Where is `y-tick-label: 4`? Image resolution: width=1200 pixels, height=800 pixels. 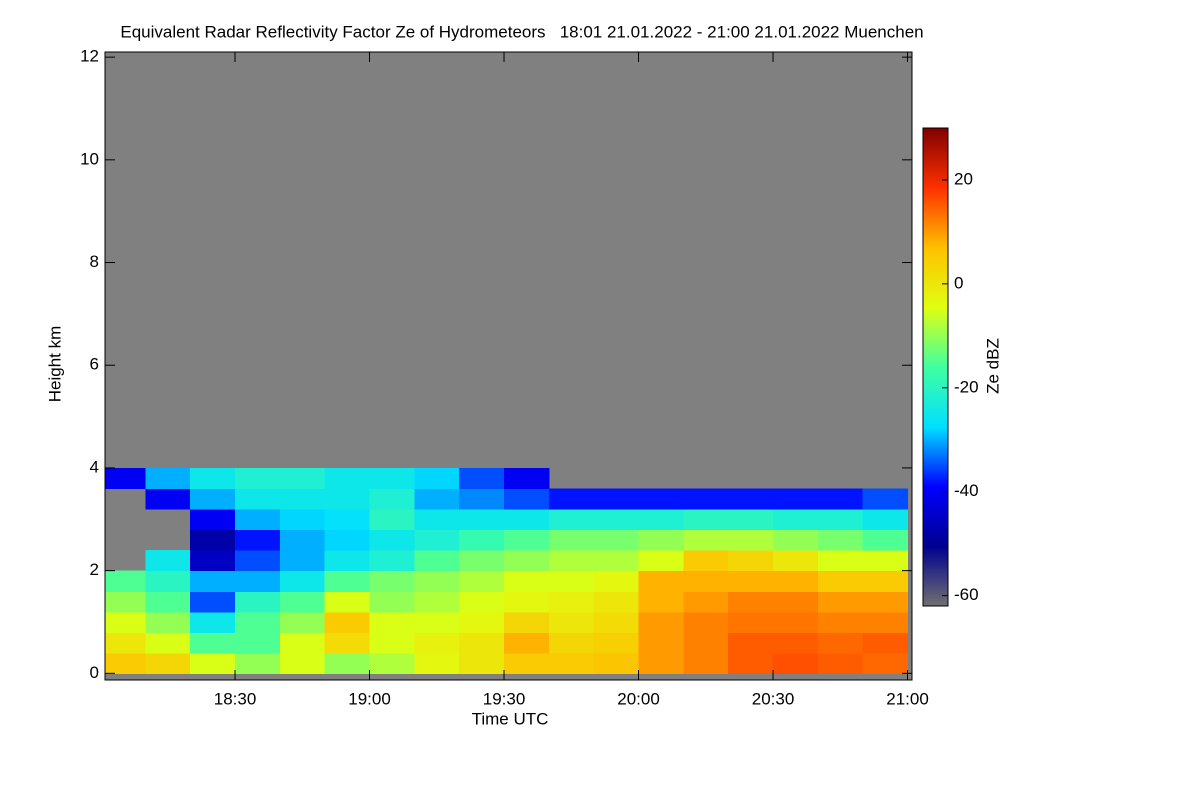 y-tick-label: 4 is located at coordinates (94, 466).